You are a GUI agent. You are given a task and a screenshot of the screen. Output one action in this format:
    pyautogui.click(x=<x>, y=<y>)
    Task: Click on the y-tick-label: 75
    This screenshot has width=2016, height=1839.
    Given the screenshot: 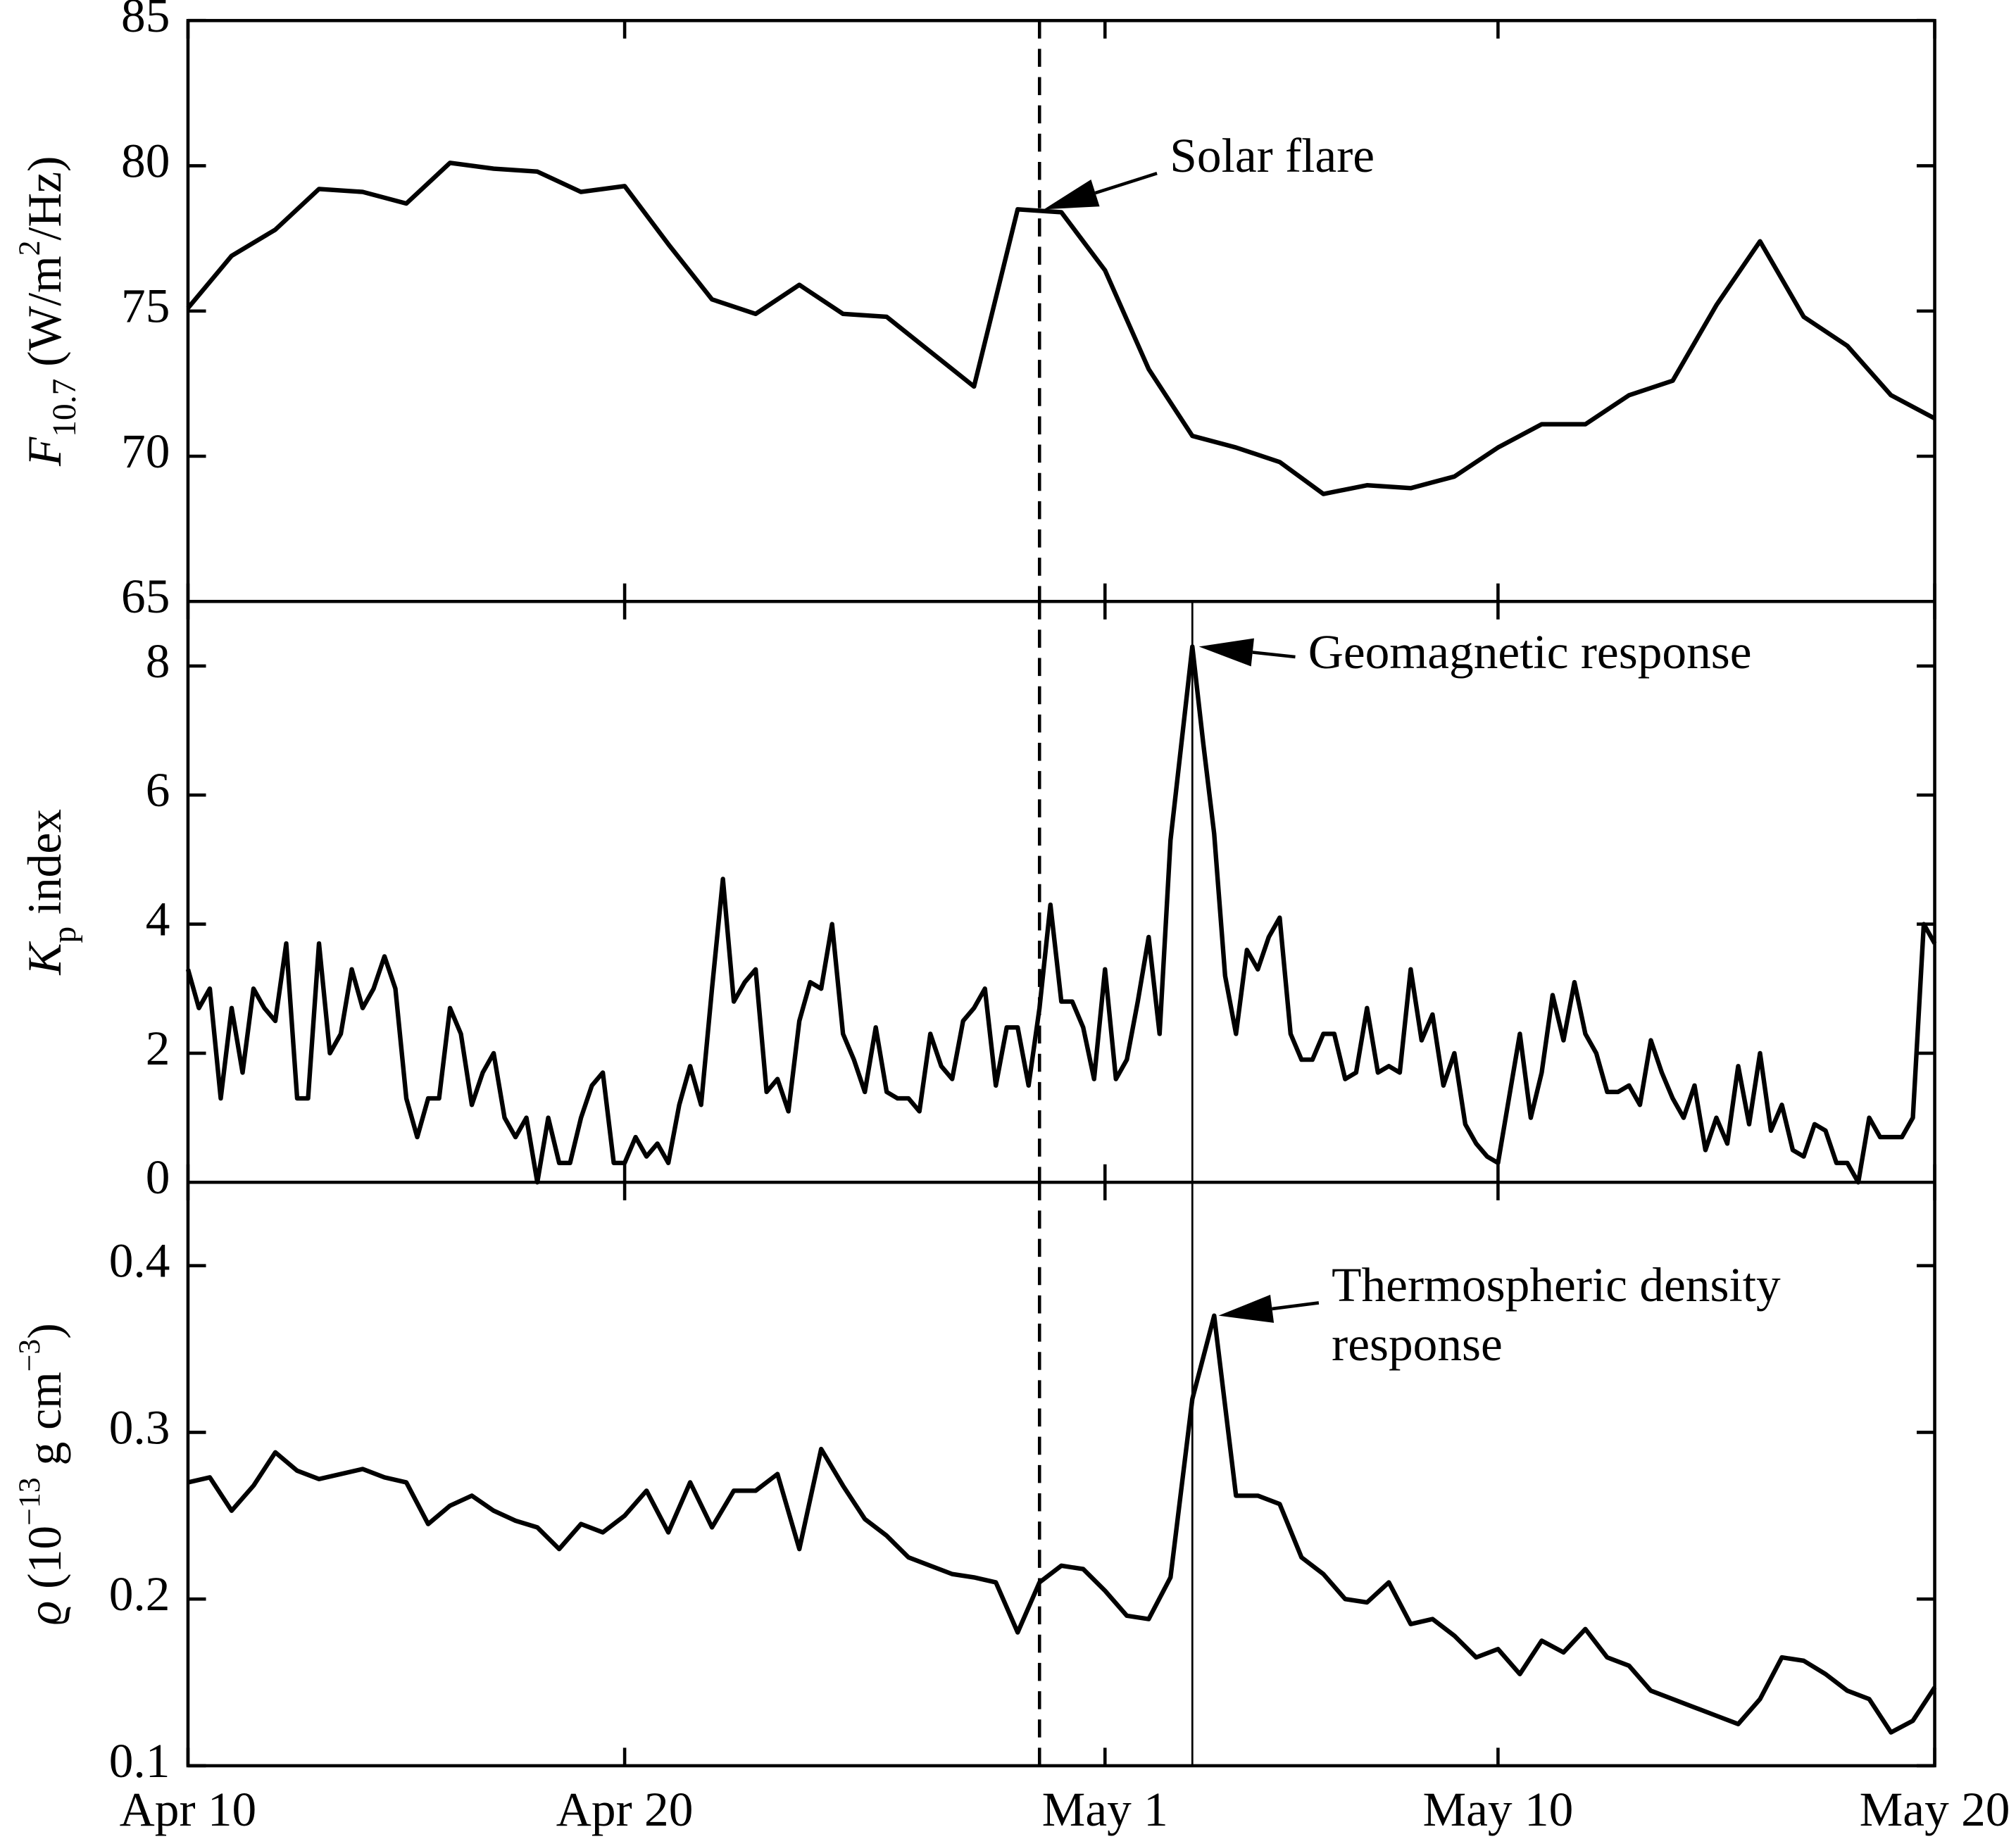 What is the action you would take?
    pyautogui.click(x=145, y=307)
    